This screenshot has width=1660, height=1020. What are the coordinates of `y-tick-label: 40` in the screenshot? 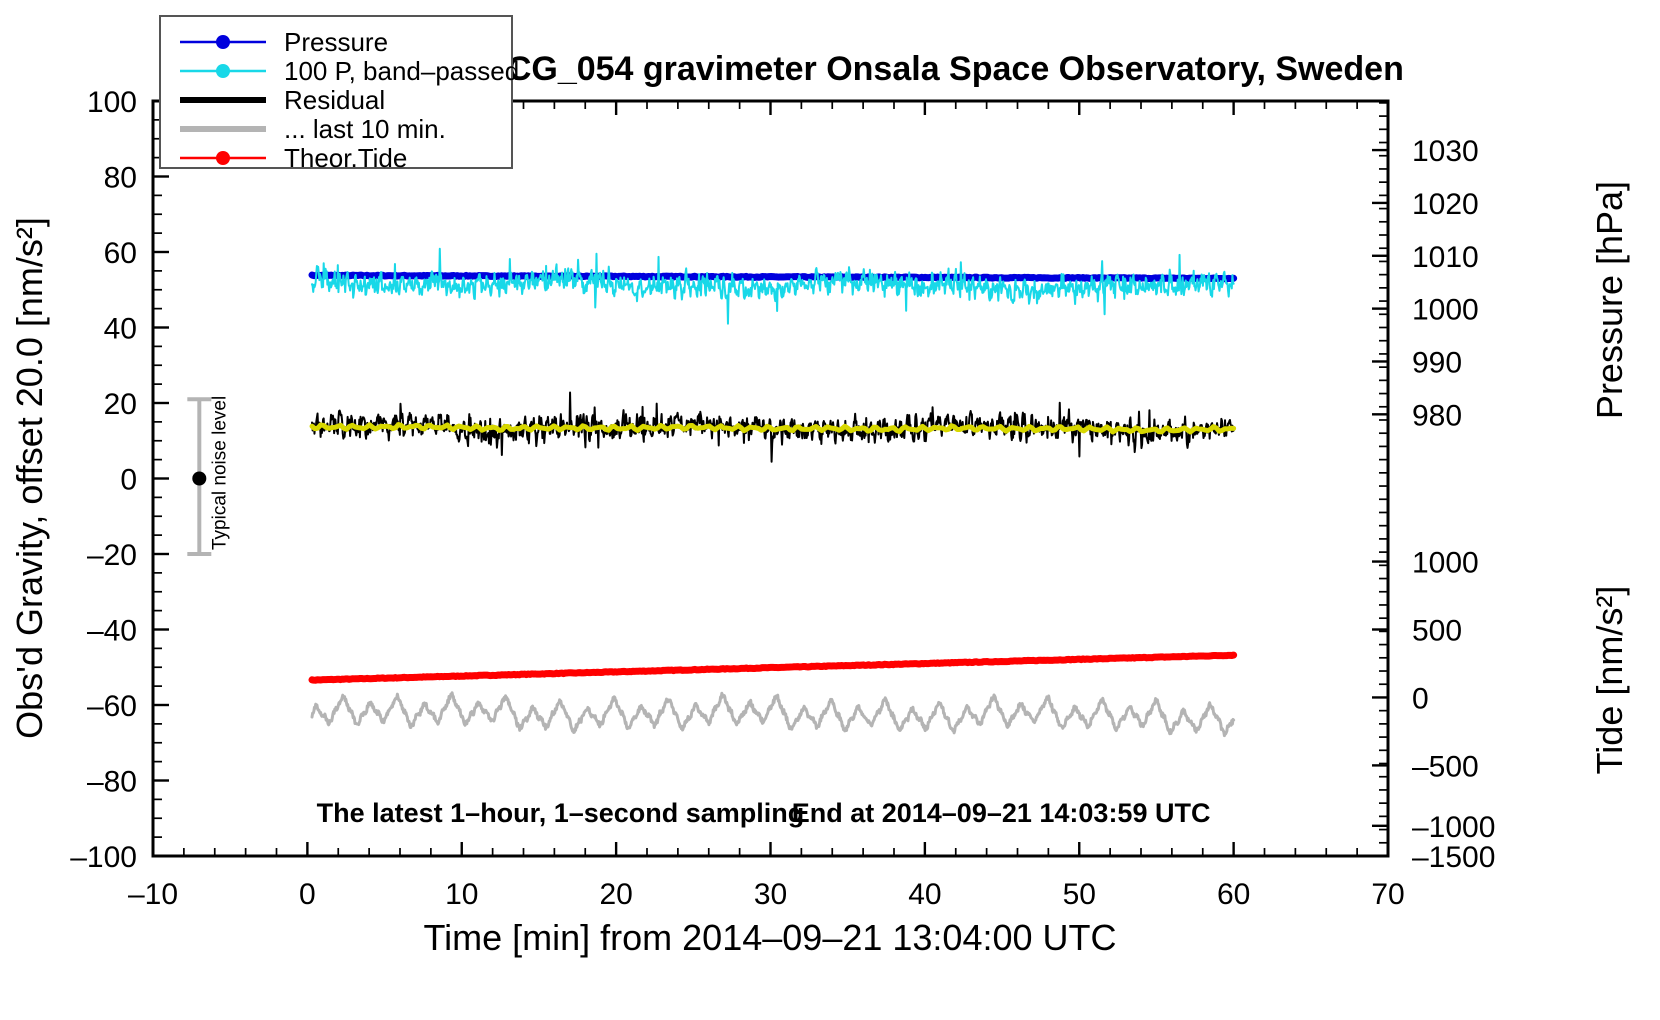 It's located at (120, 329).